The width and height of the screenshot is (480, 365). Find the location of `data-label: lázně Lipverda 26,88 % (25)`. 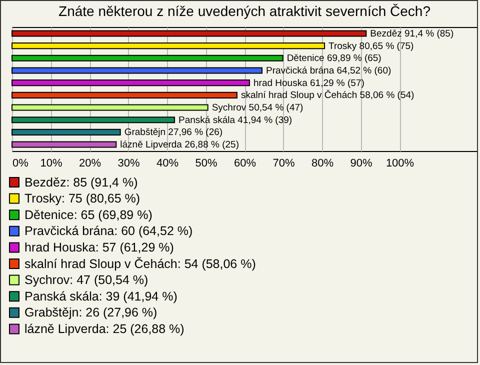

data-label: lázně Lipverda 26,88 % (25) is located at coordinates (179, 145).